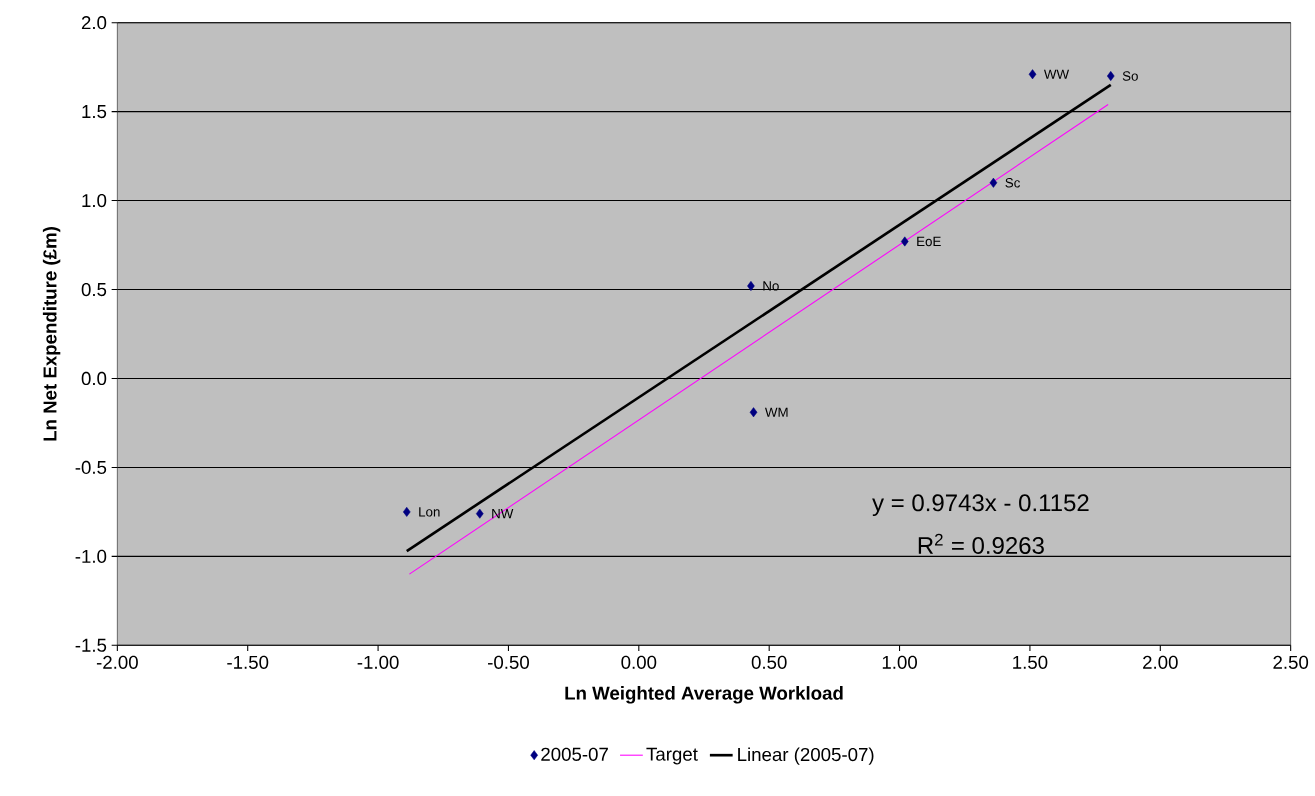  Describe the element at coordinates (1056, 74) in the screenshot. I see `annotation: WW` at that location.